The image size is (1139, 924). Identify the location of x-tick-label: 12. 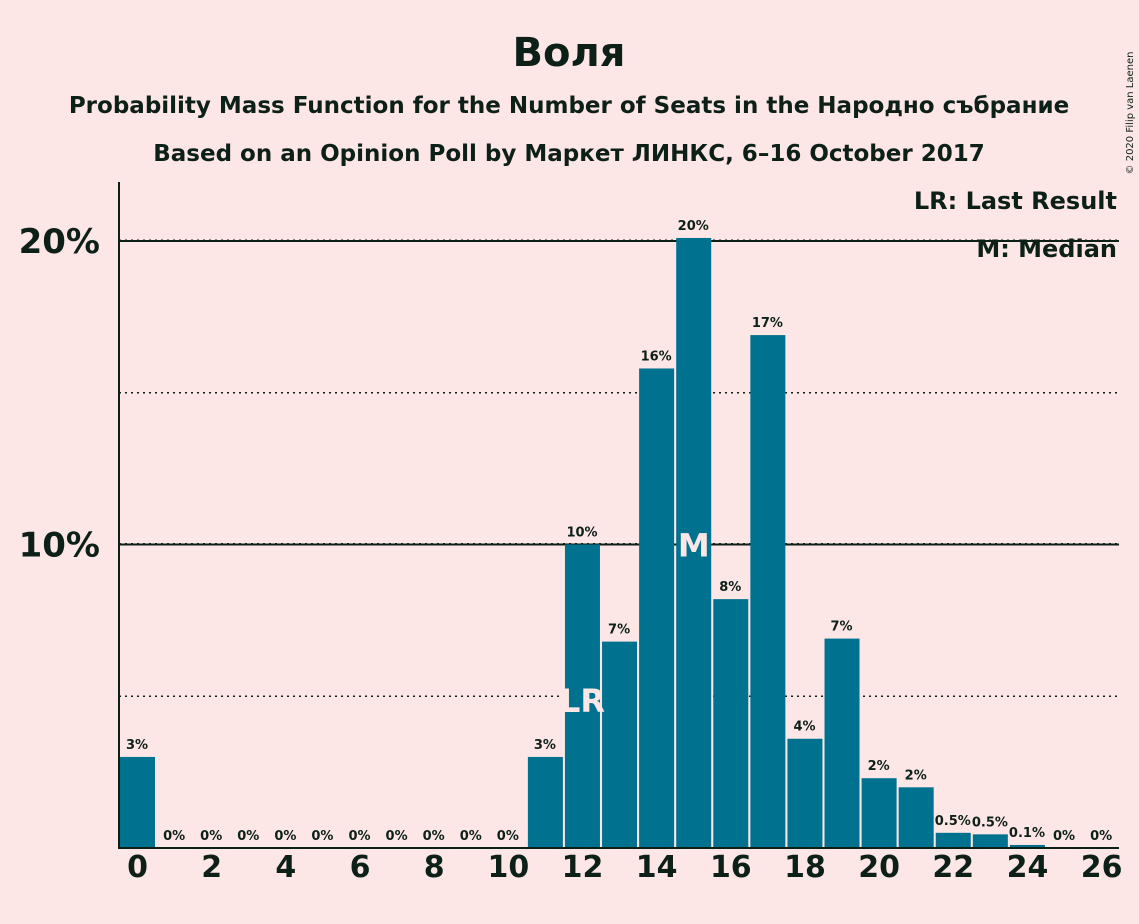
(583, 867).